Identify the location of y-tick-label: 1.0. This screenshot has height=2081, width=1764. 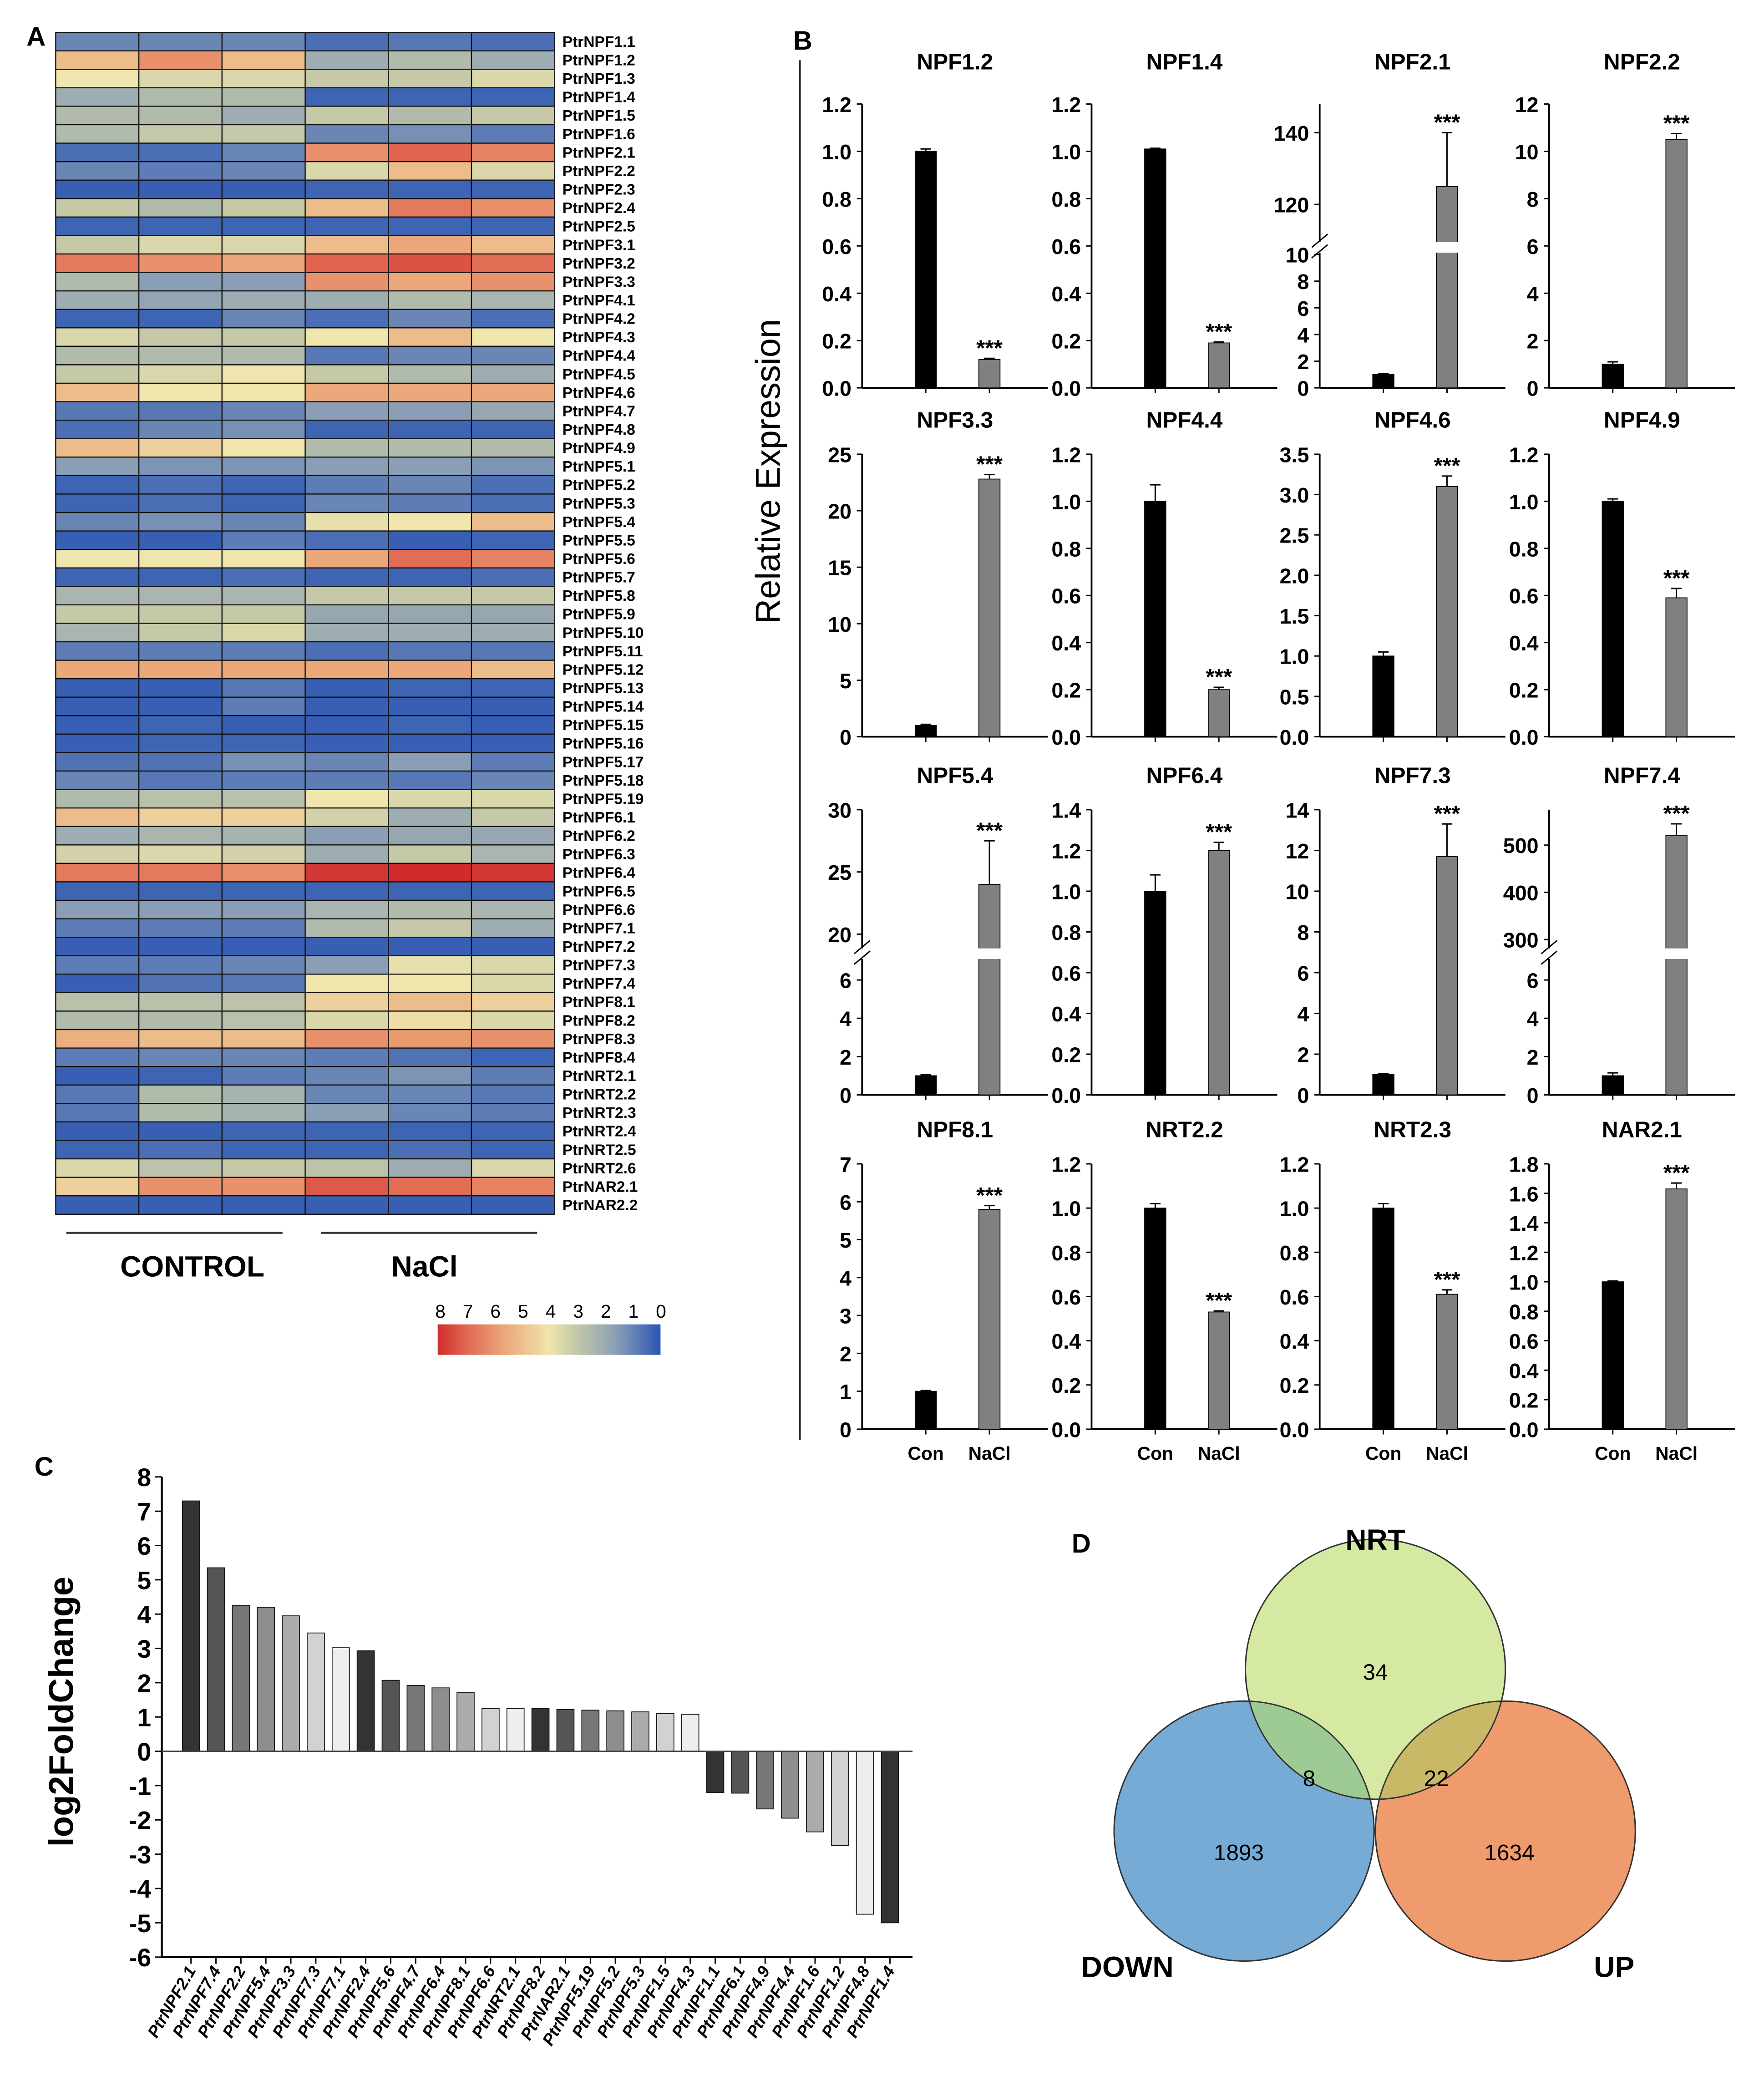
(1294, 1209).